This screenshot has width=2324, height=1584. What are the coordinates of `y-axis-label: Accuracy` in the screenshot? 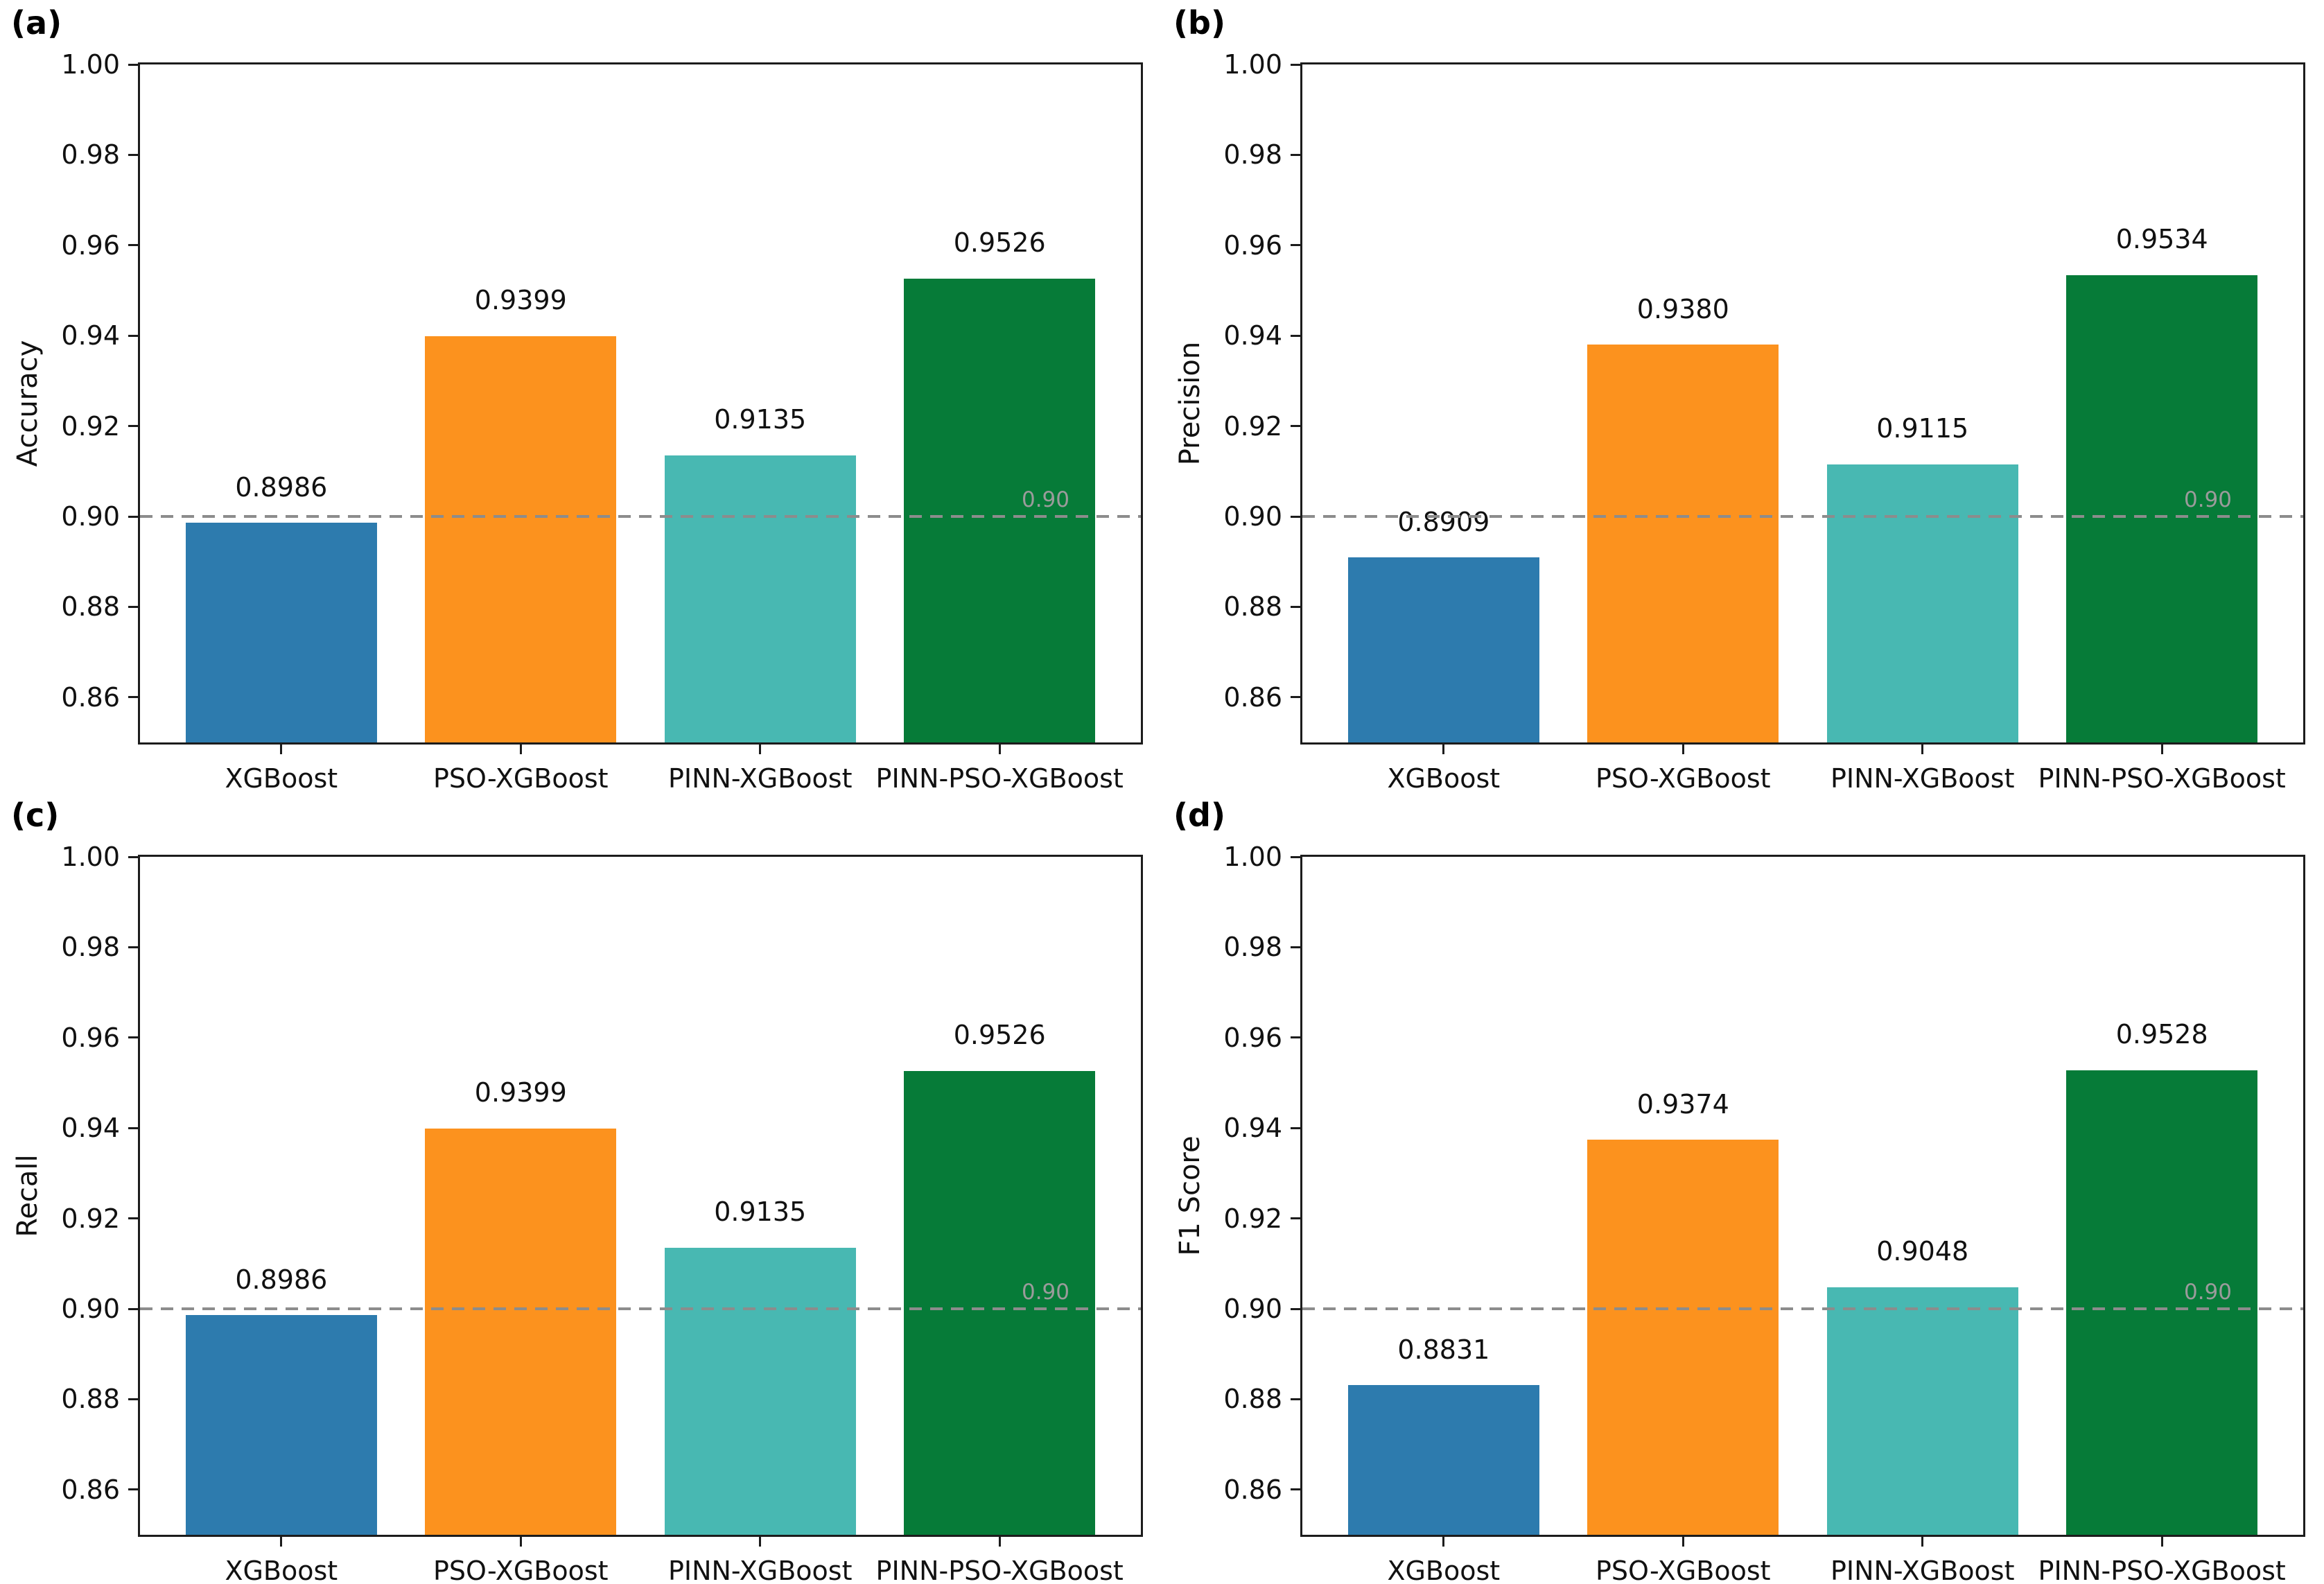 It's located at (28, 403).